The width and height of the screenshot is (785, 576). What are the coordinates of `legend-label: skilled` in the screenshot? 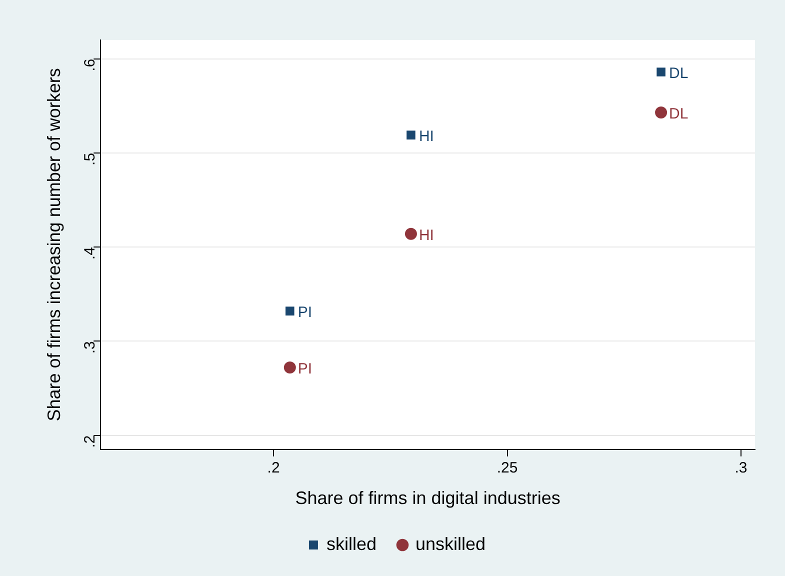 It's located at (351, 544).